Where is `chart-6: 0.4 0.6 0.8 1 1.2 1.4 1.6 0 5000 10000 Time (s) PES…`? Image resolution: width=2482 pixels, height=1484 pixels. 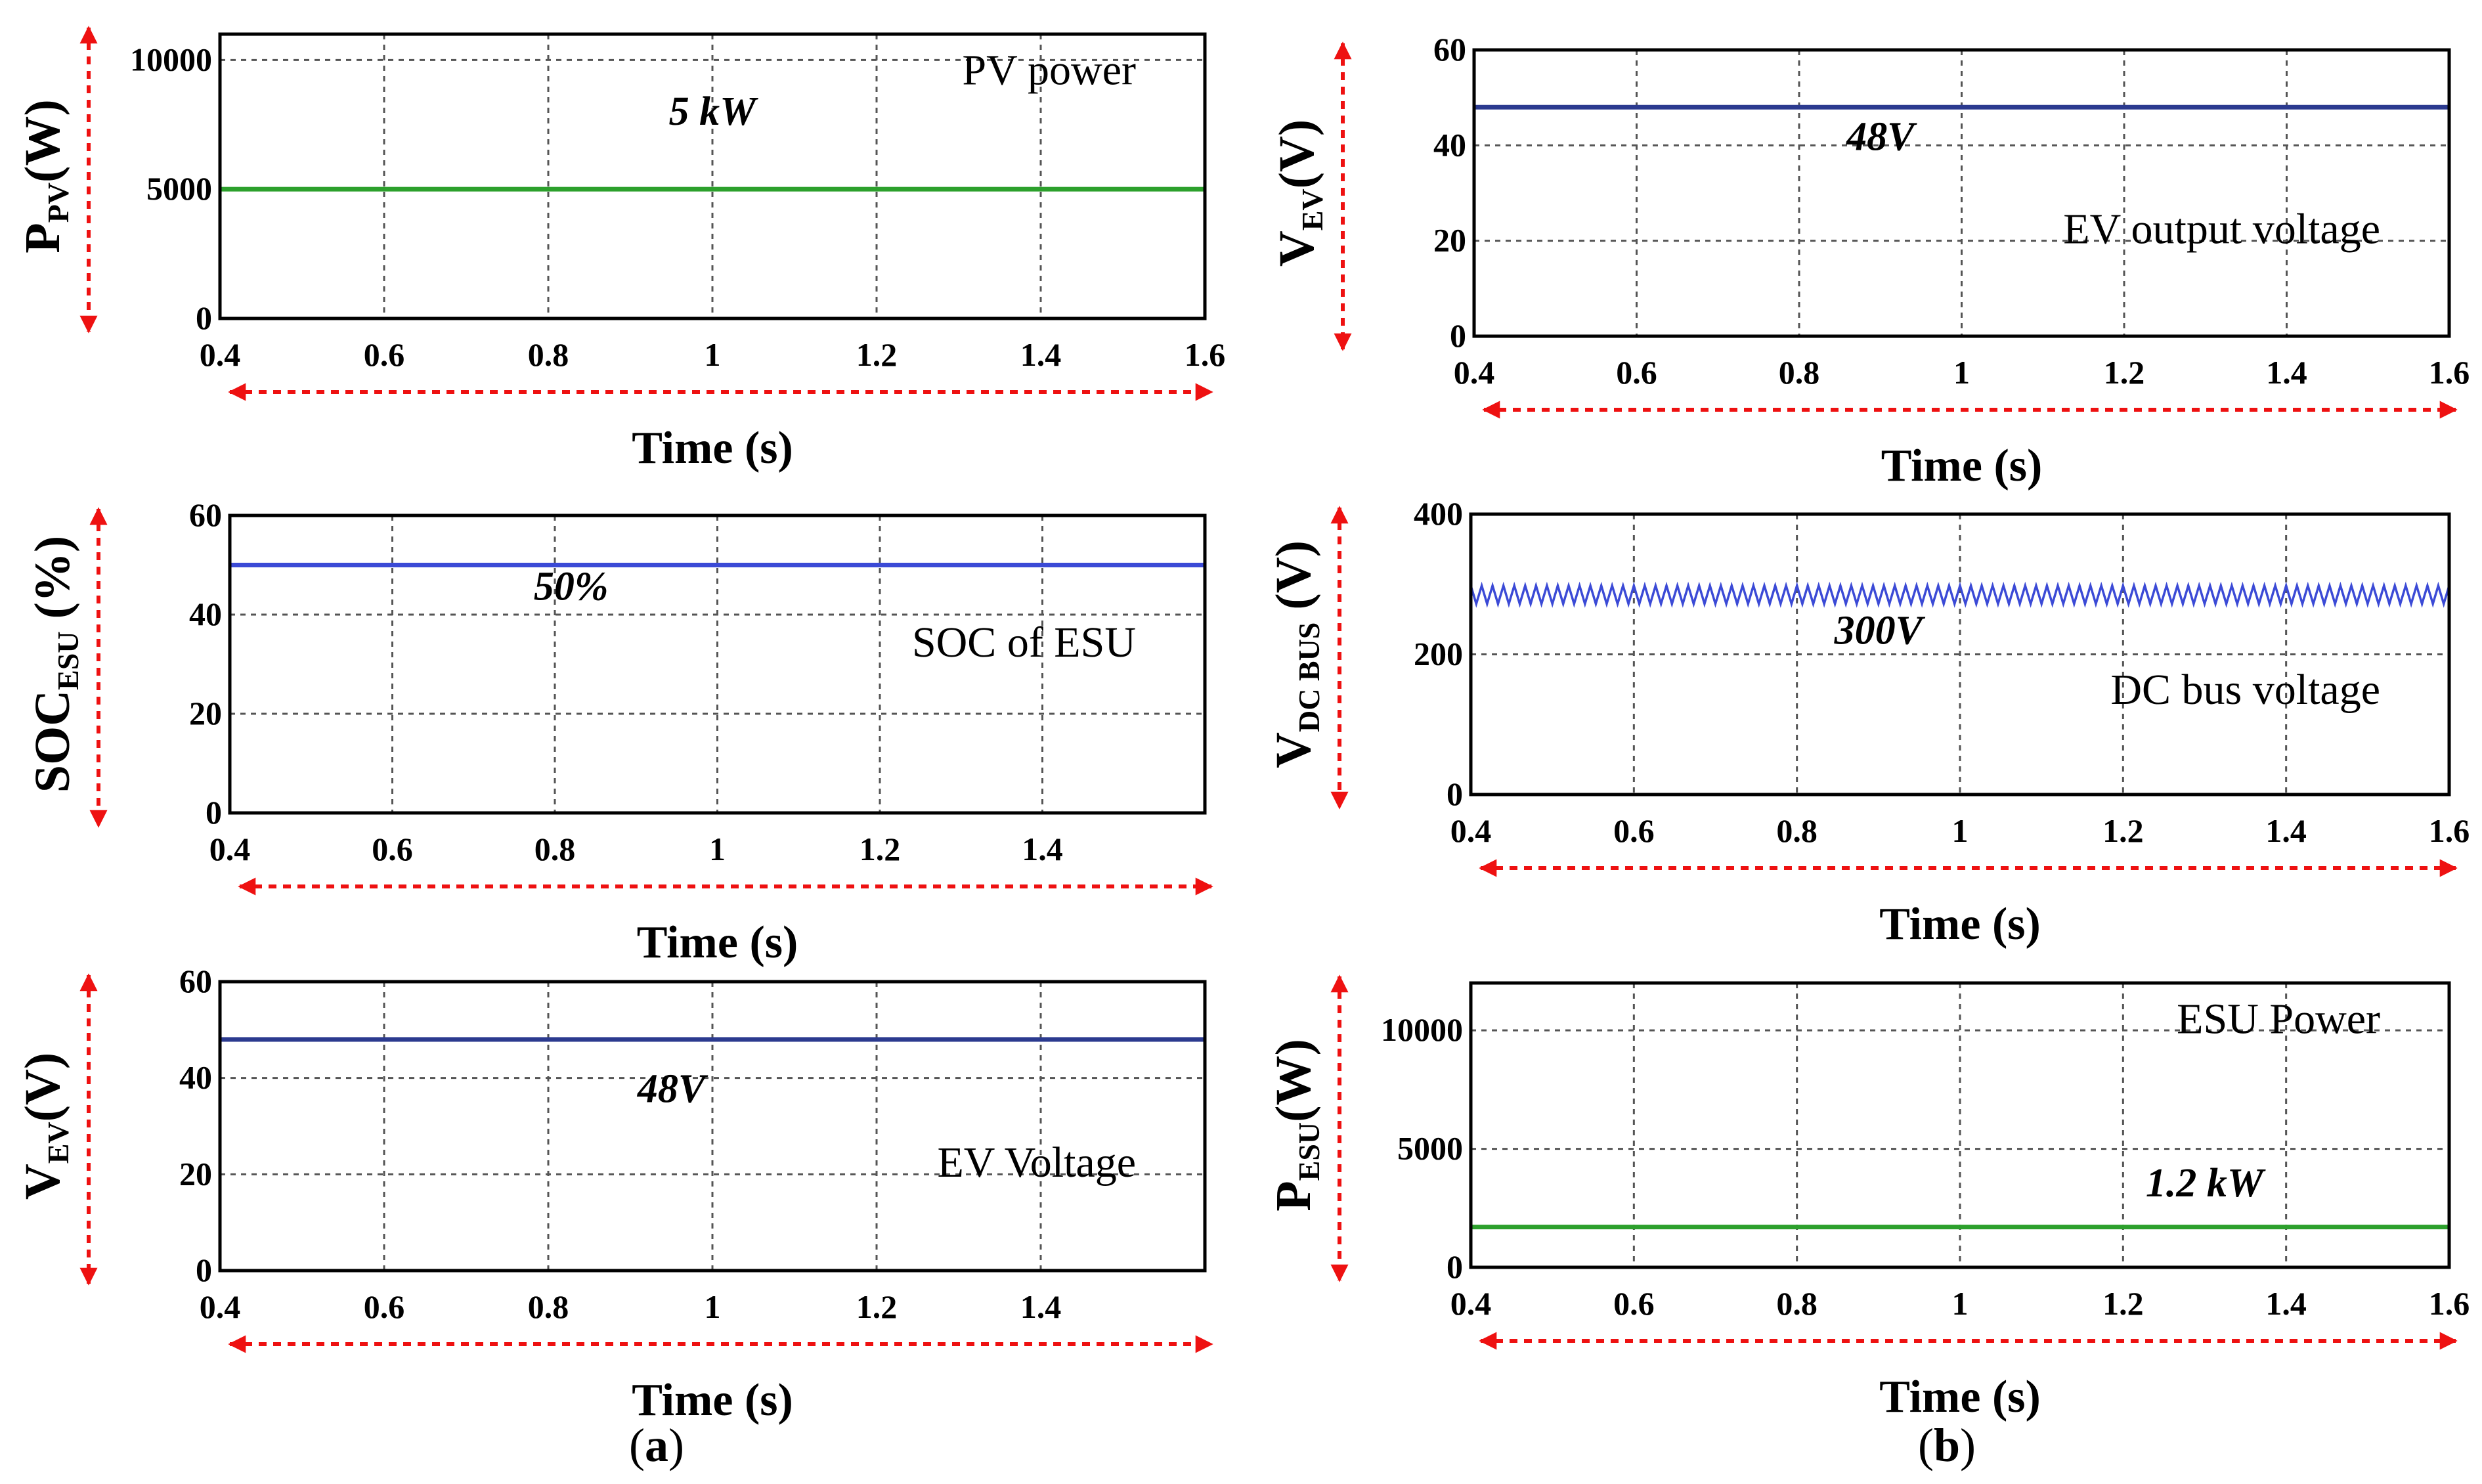
chart-6: 0.4 0.6 0.8 1 1.2 1.4 1.6 0 5000 10000 Time (s) PES… is located at coordinates (1868, 1198).